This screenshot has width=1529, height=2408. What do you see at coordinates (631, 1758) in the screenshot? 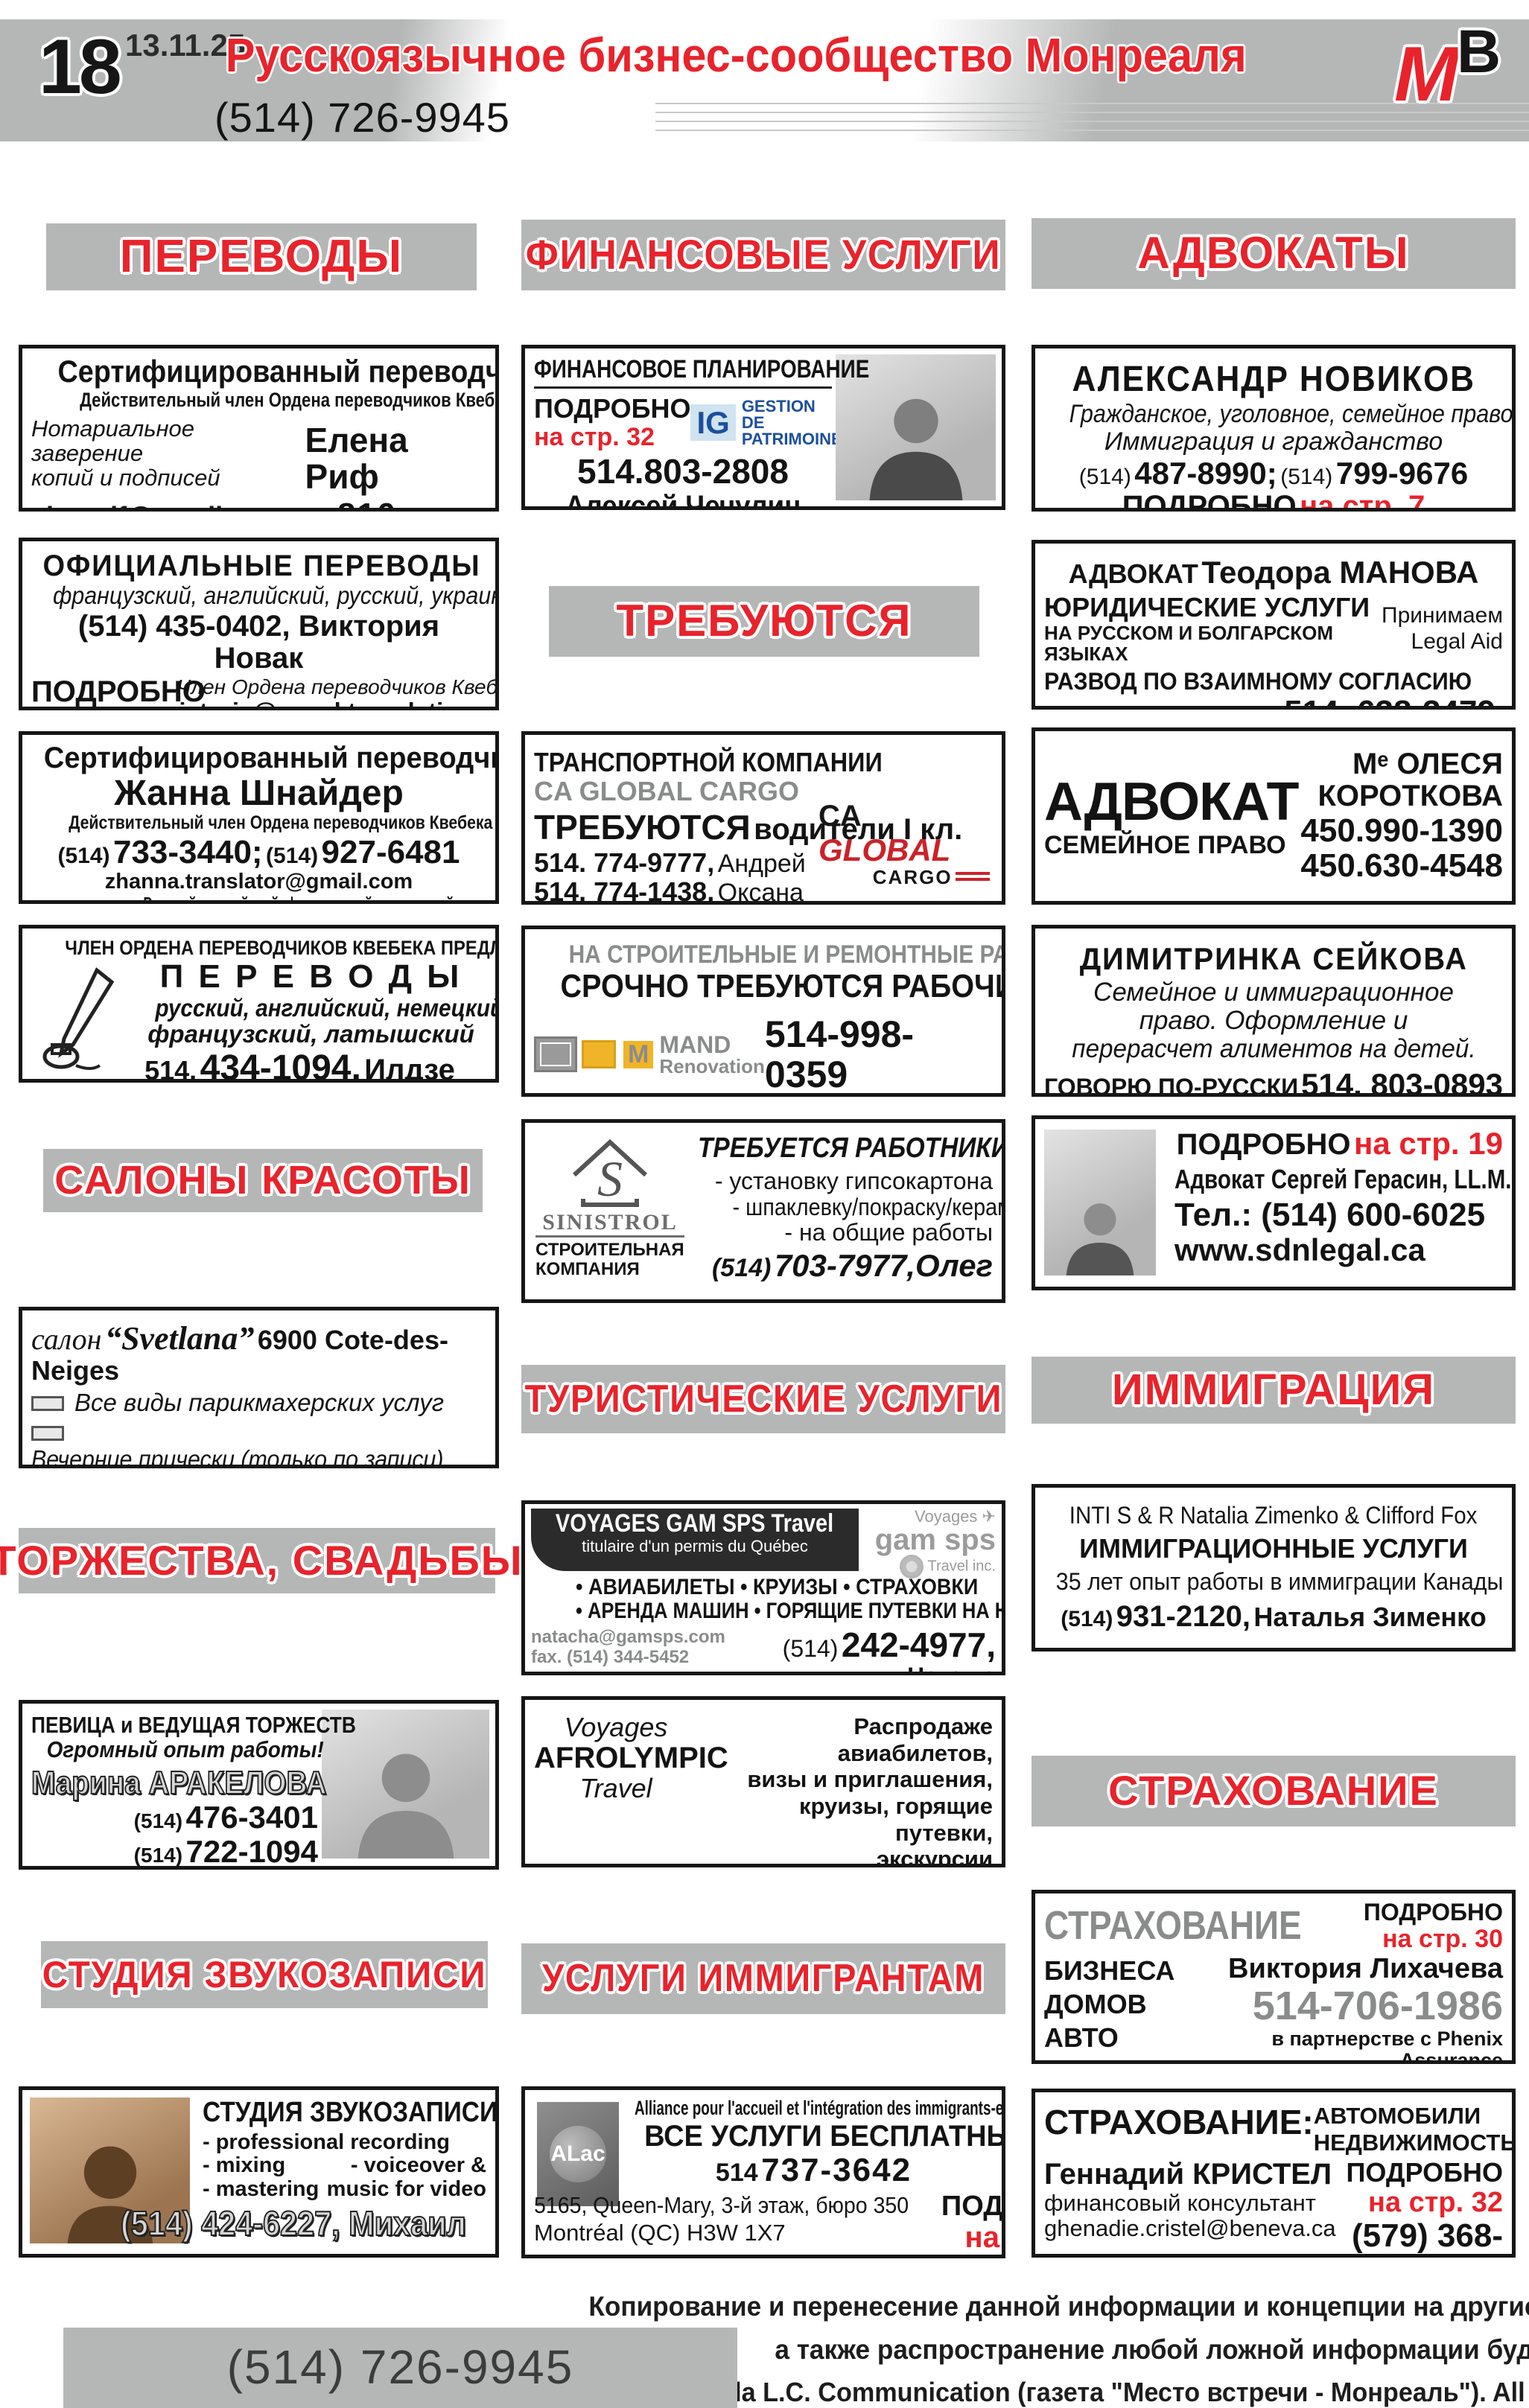
I see `agency-name: Voyages AFROLYMPIC Travel` at bounding box center [631, 1758].